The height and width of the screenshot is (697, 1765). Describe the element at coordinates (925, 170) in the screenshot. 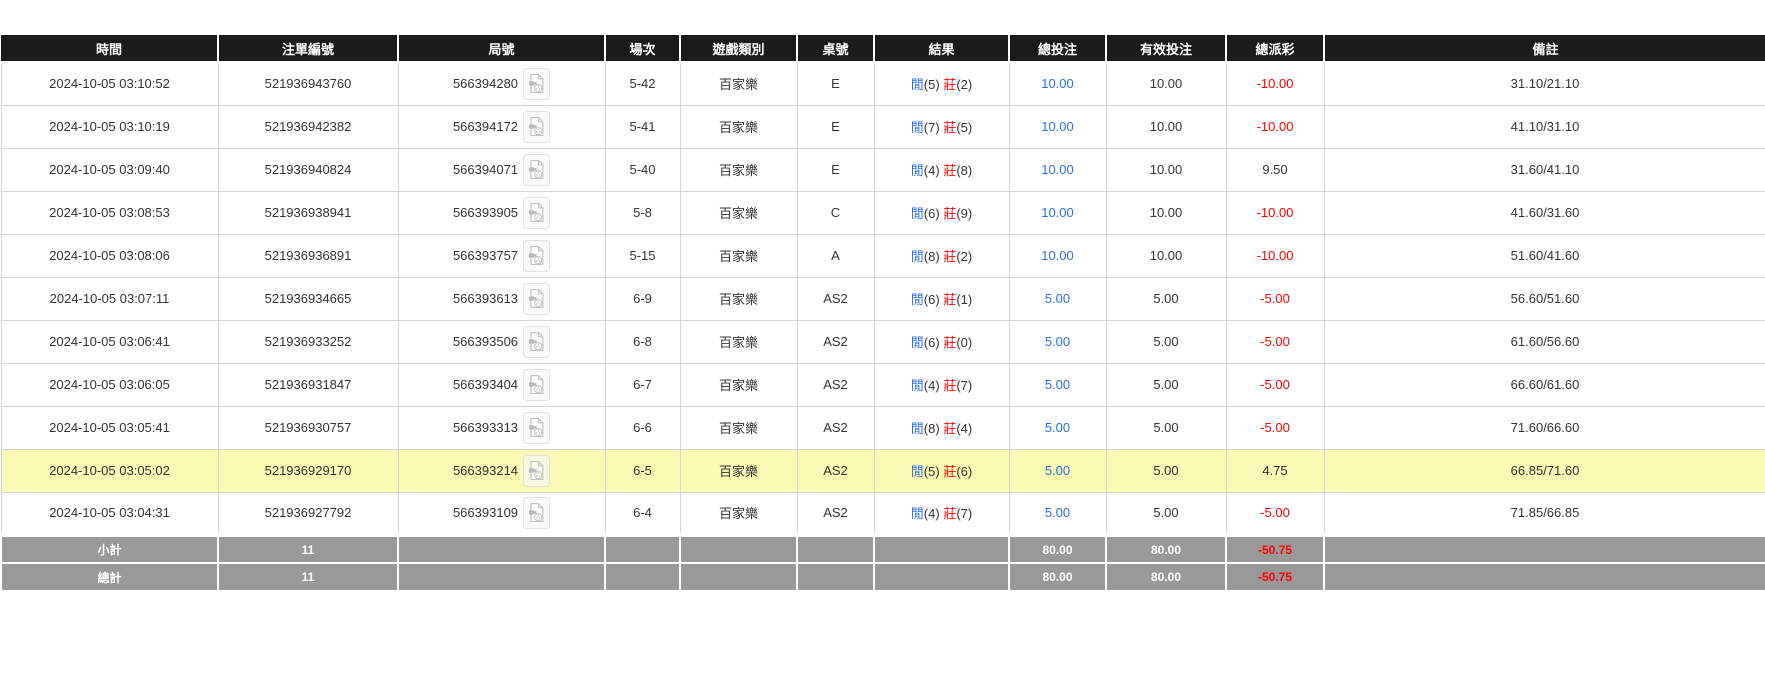

I see `player-result: 閒(4)` at that location.